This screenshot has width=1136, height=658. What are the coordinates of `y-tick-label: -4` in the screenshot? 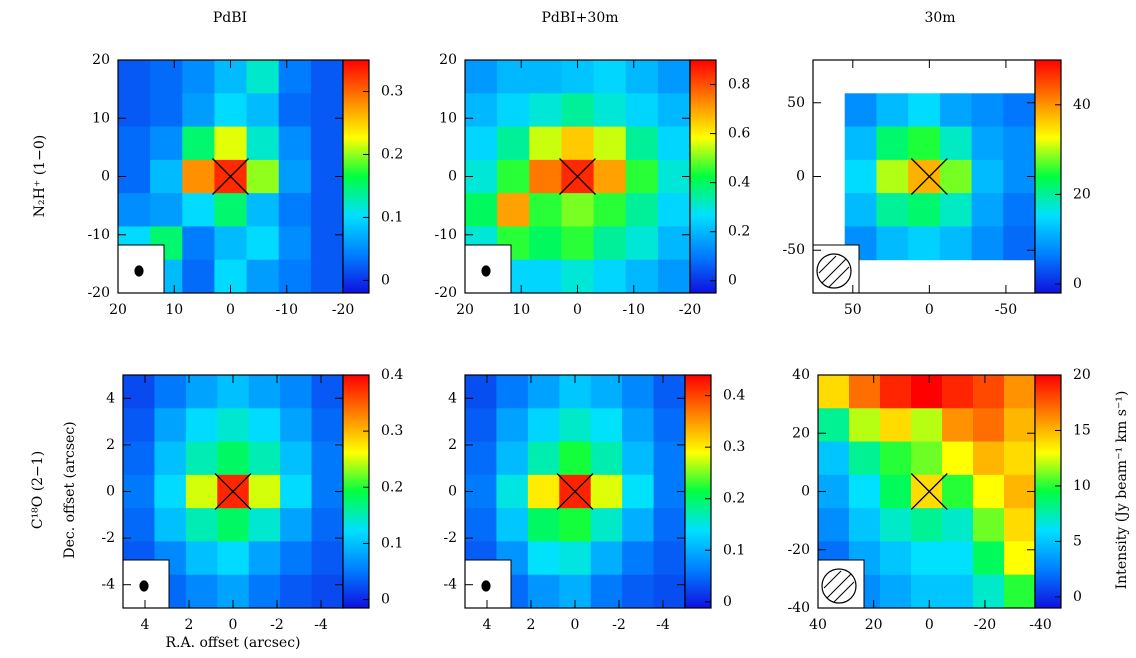 It's located at (108, 585).